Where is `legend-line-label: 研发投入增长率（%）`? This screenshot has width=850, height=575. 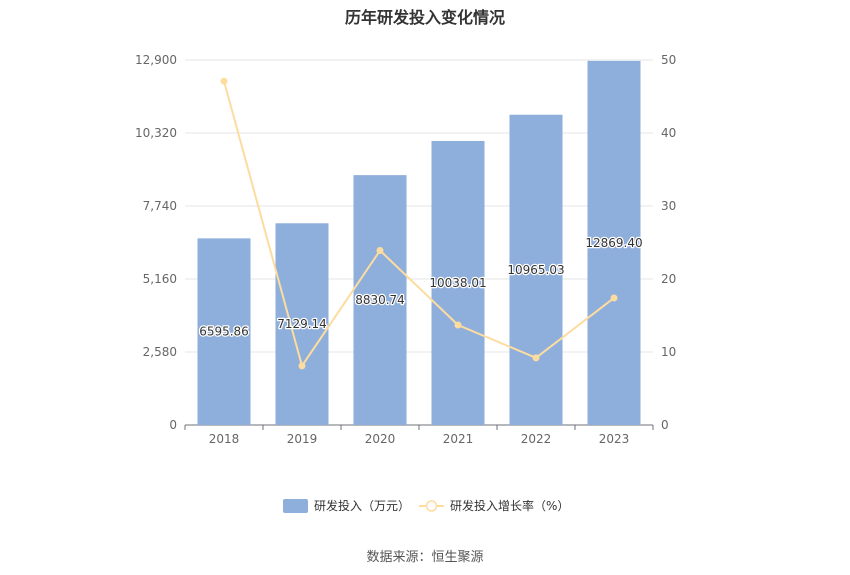
legend-line-label: 研发投入增长率（%） is located at coordinates (509, 505).